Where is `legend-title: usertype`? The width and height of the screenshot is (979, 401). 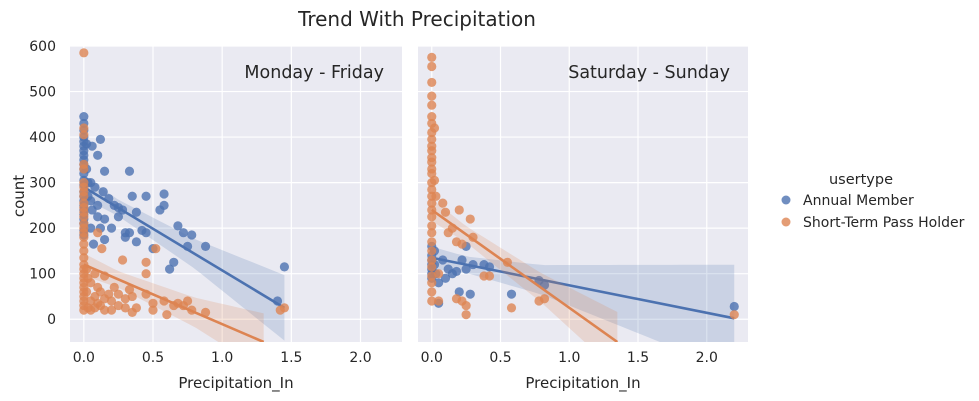 legend-title: usertype is located at coordinates (861, 180).